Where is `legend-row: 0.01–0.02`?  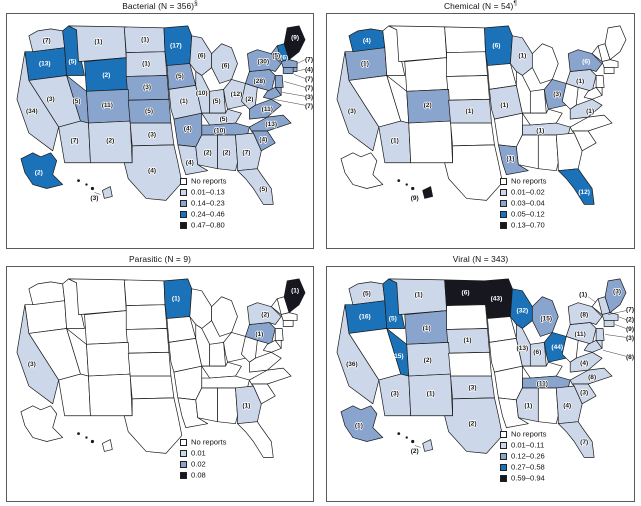
legend-row: 0.01–0.02 is located at coordinates (523, 193).